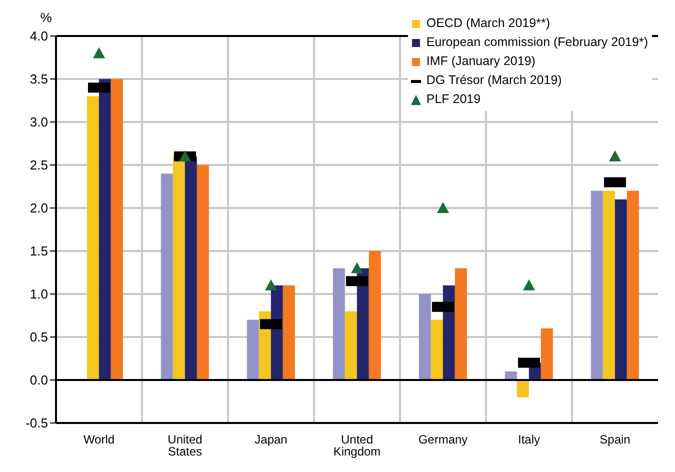  What do you see at coordinates (46, 17) in the screenshot?
I see `y-axis-title: %` at bounding box center [46, 17].